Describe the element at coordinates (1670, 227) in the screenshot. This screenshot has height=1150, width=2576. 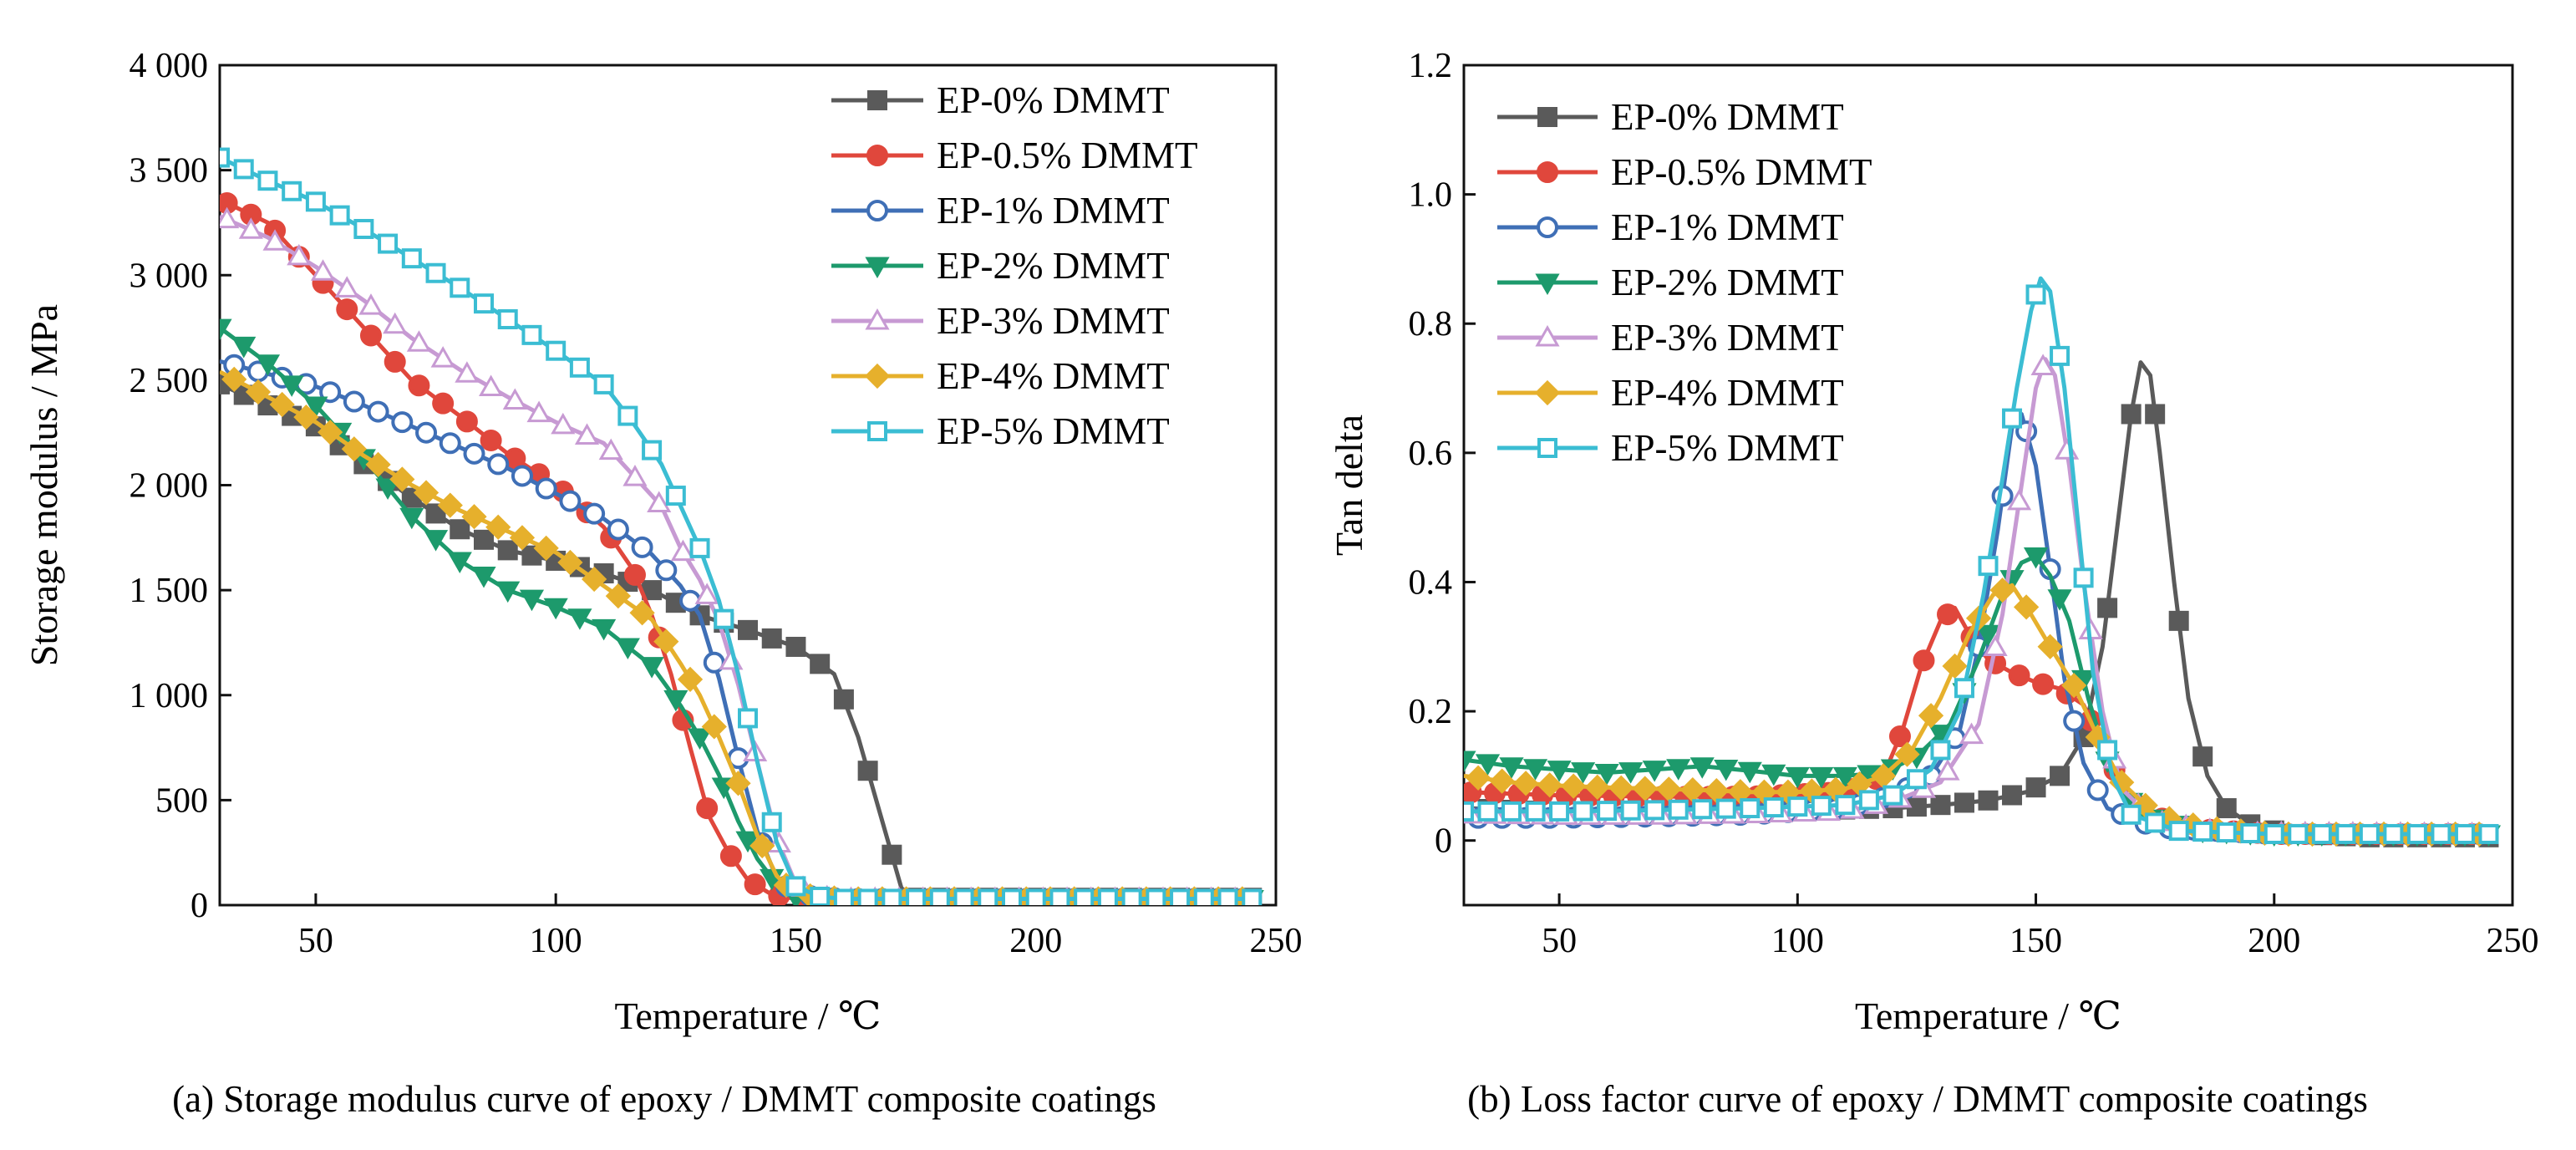
I see `legend-item: EP-1% DMMT` at that location.